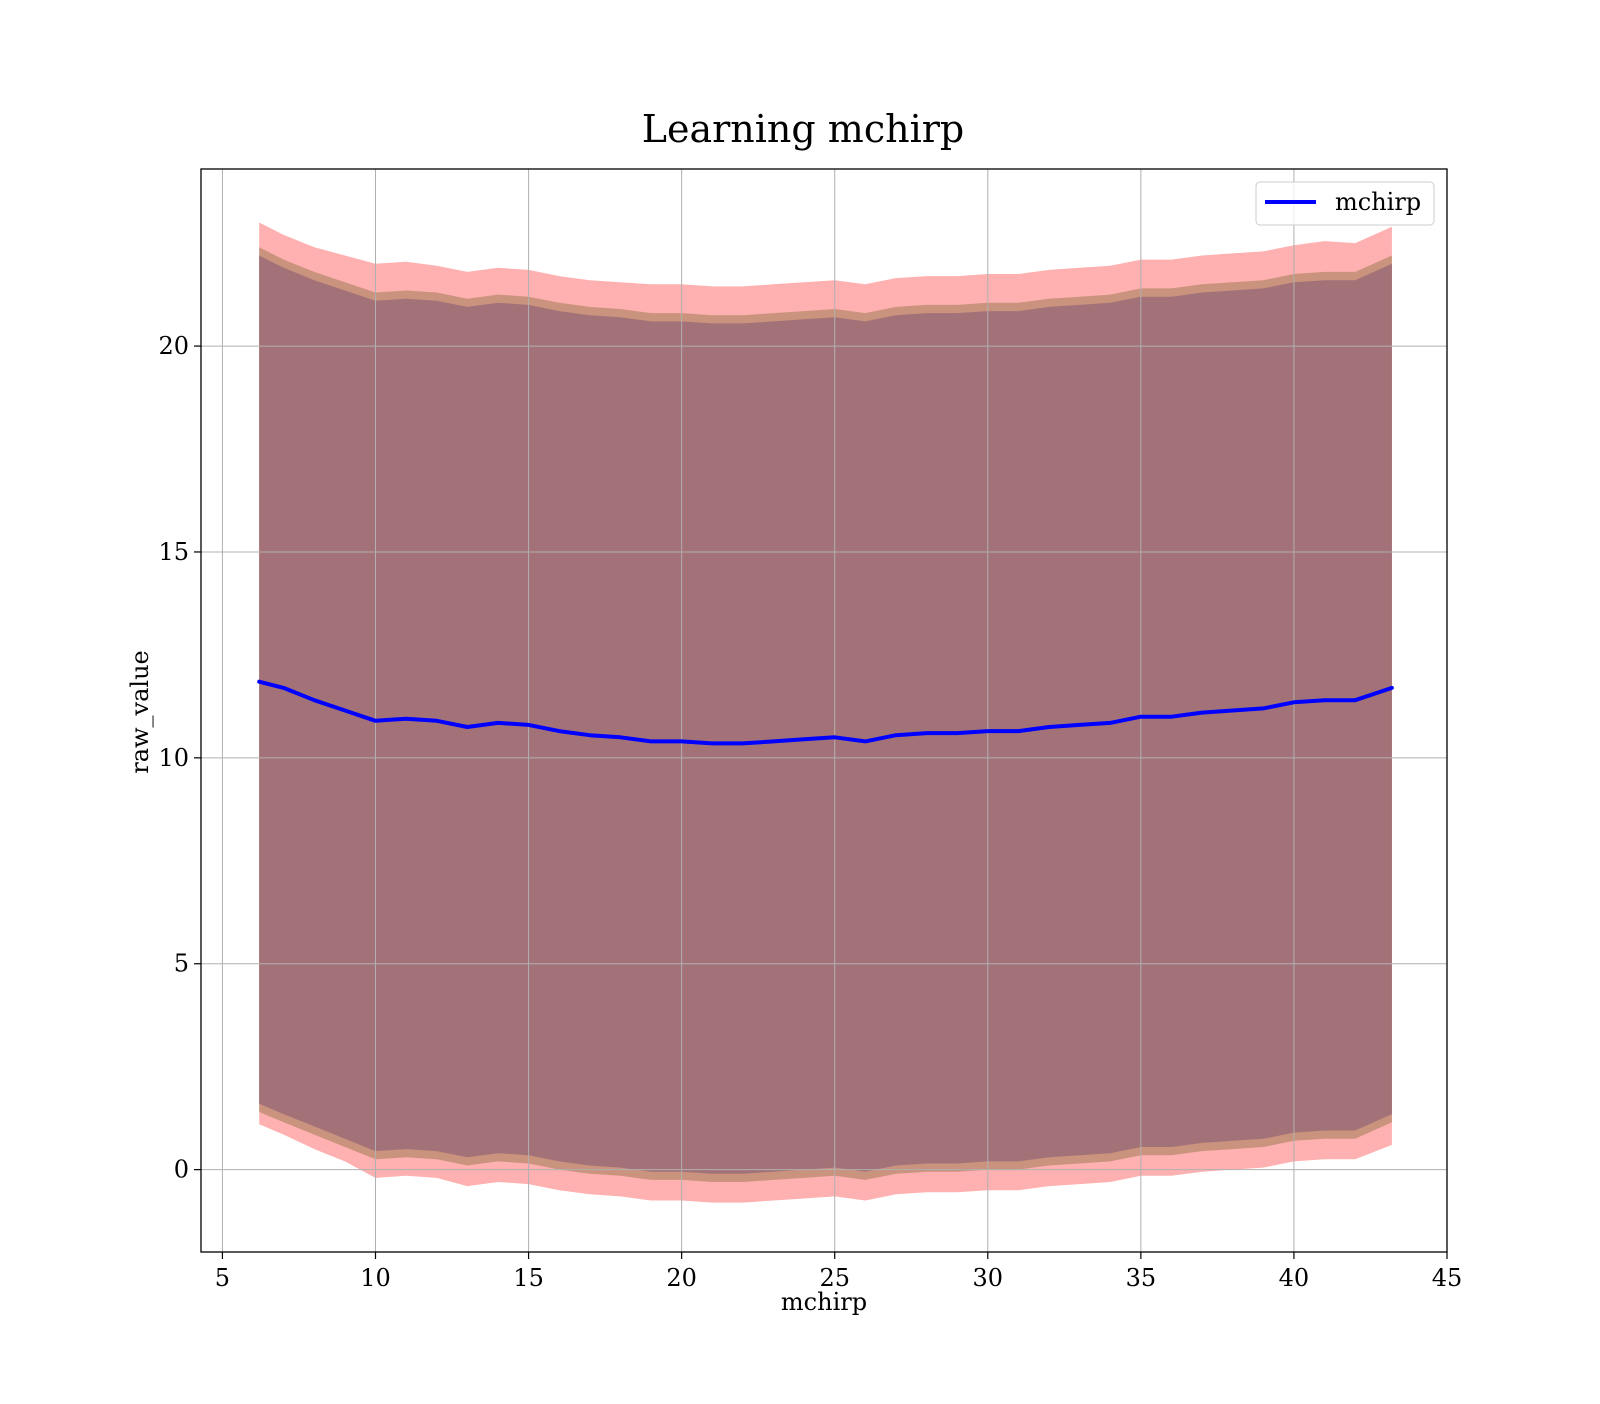  I want to click on x-tick-label: 30, so click(988, 1278).